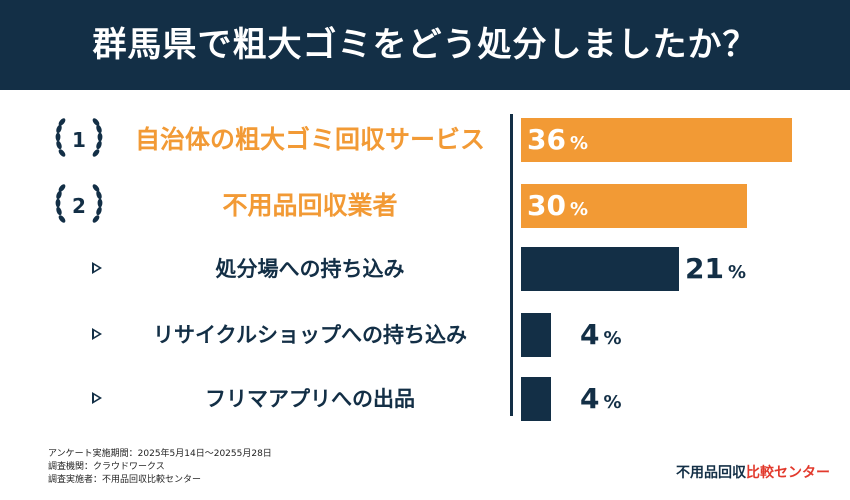  What do you see at coordinates (160, 454) in the screenshot?
I see `survey-period: アンケート実施期間：2025年5月14日～20255月28日` at bounding box center [160, 454].